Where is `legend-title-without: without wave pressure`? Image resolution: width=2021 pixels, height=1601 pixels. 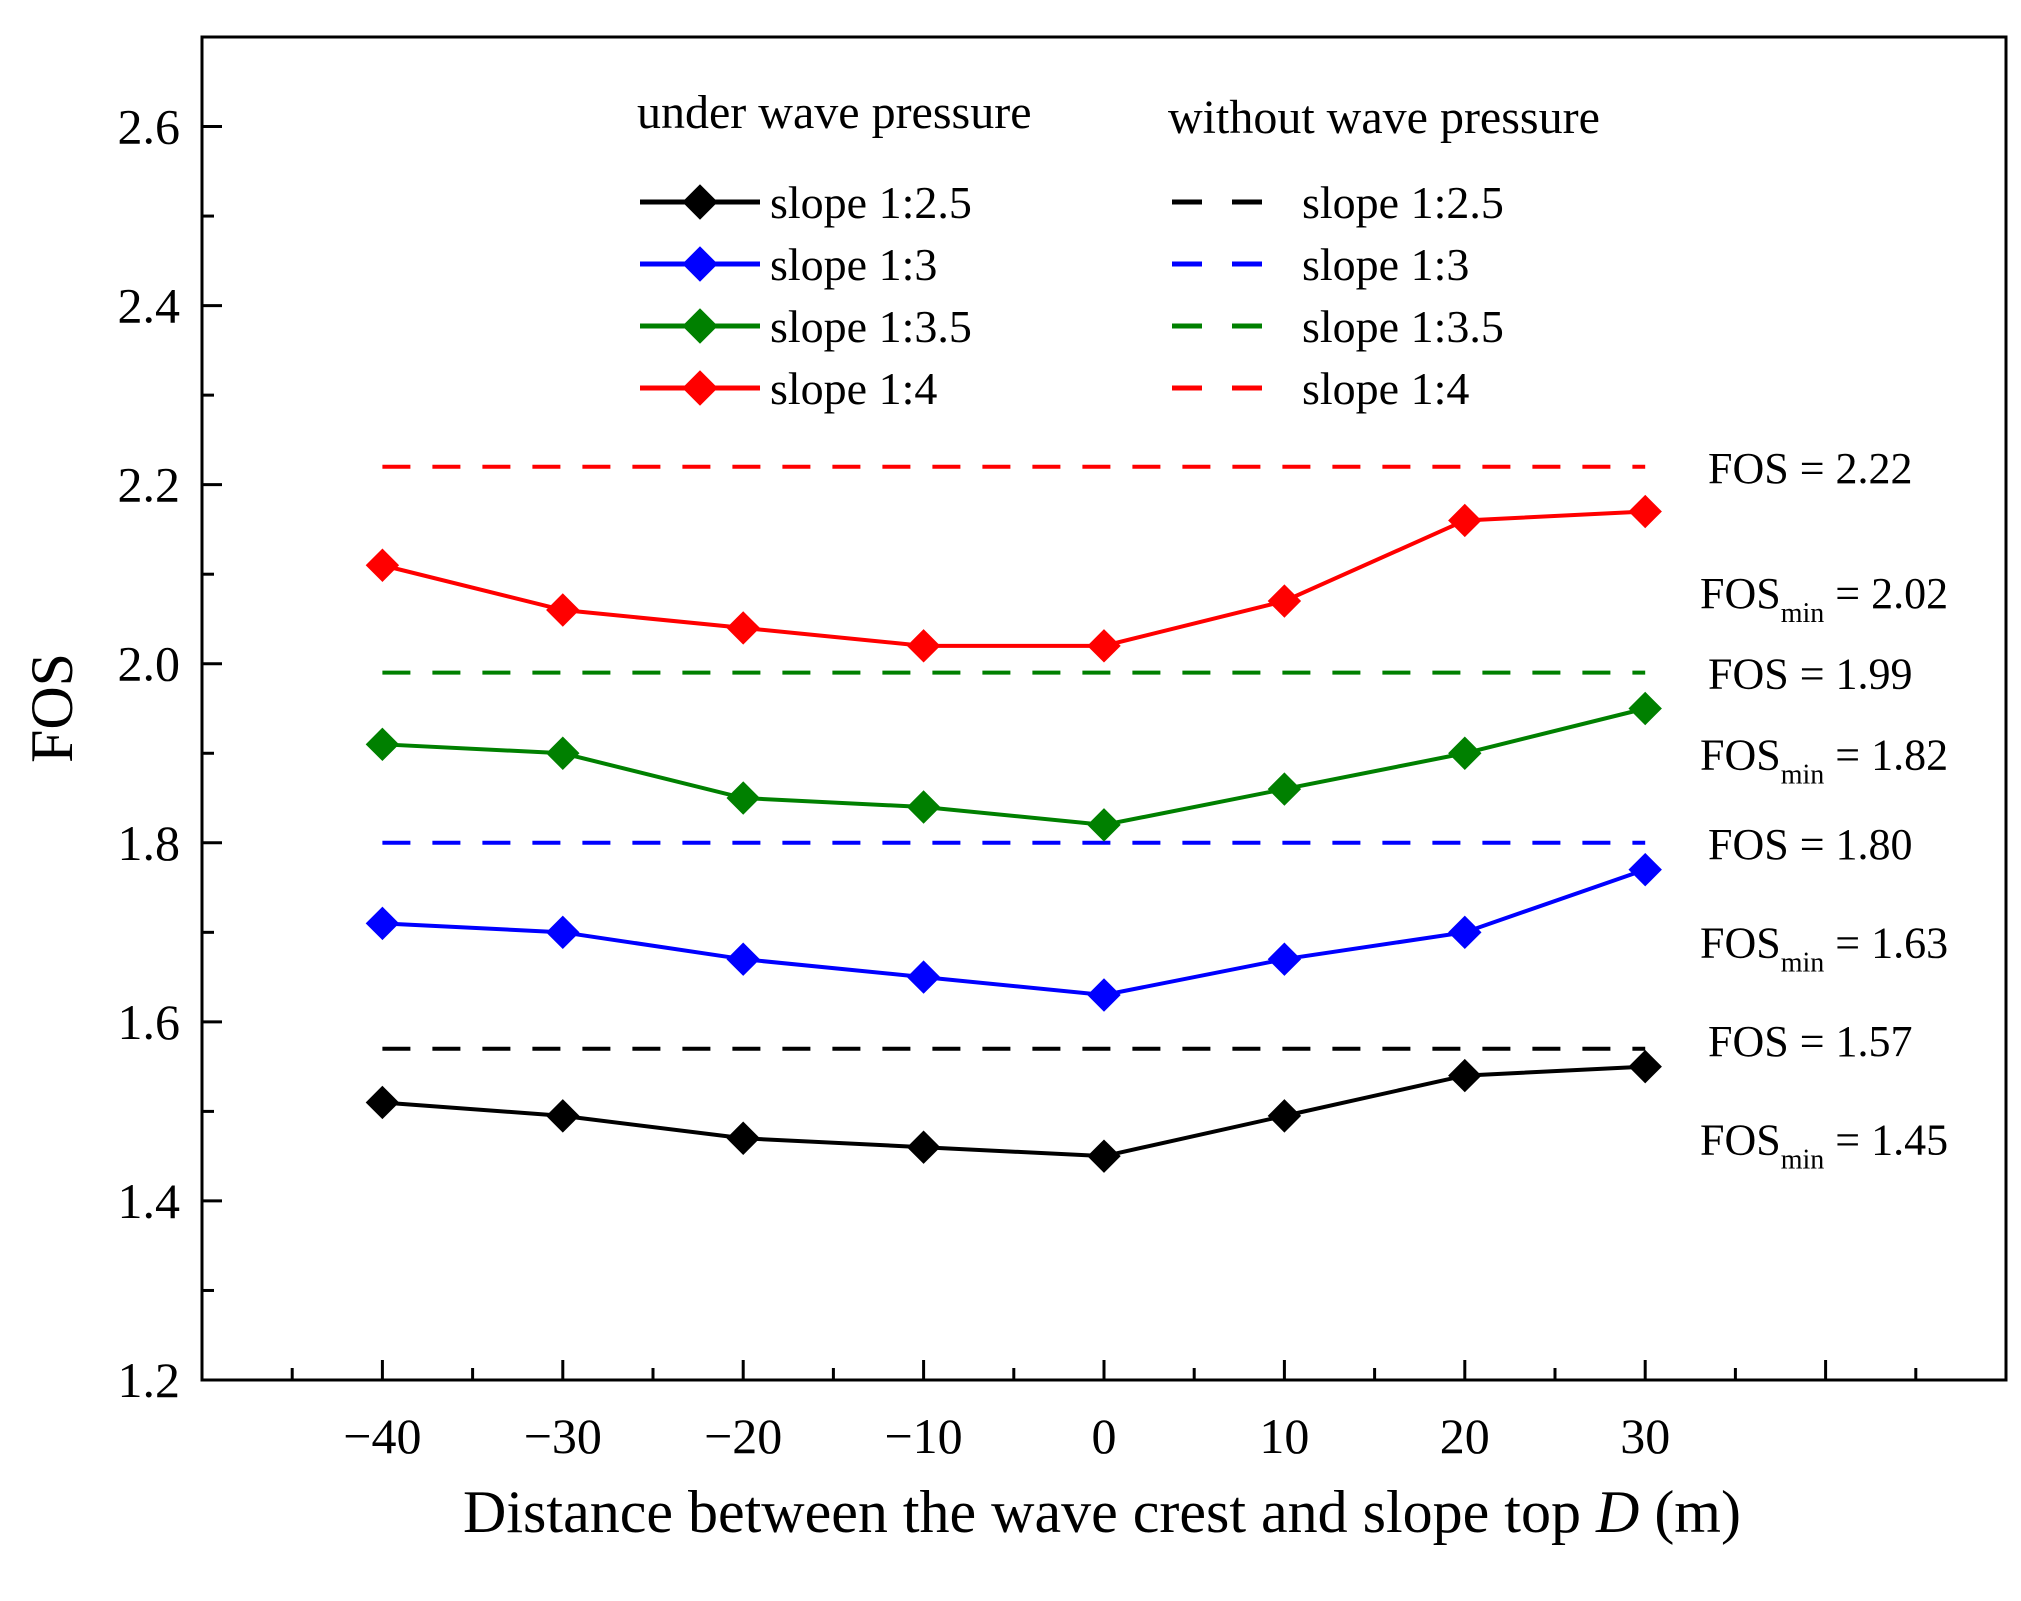
legend-title-without: without wave pressure is located at coordinates (1384, 117).